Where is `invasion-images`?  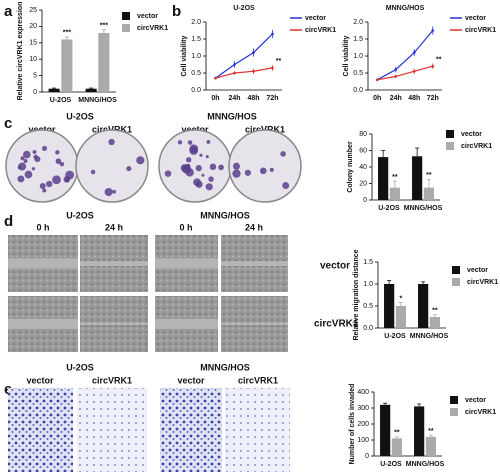
invasion-images is located at coordinates (149, 430).